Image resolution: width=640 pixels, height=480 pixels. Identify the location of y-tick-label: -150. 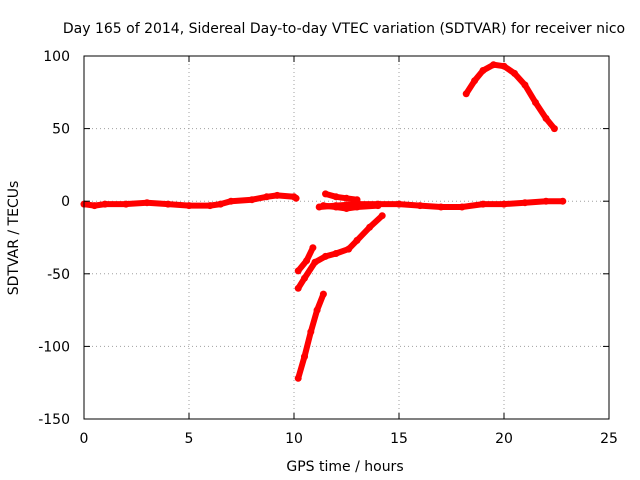
(54, 420).